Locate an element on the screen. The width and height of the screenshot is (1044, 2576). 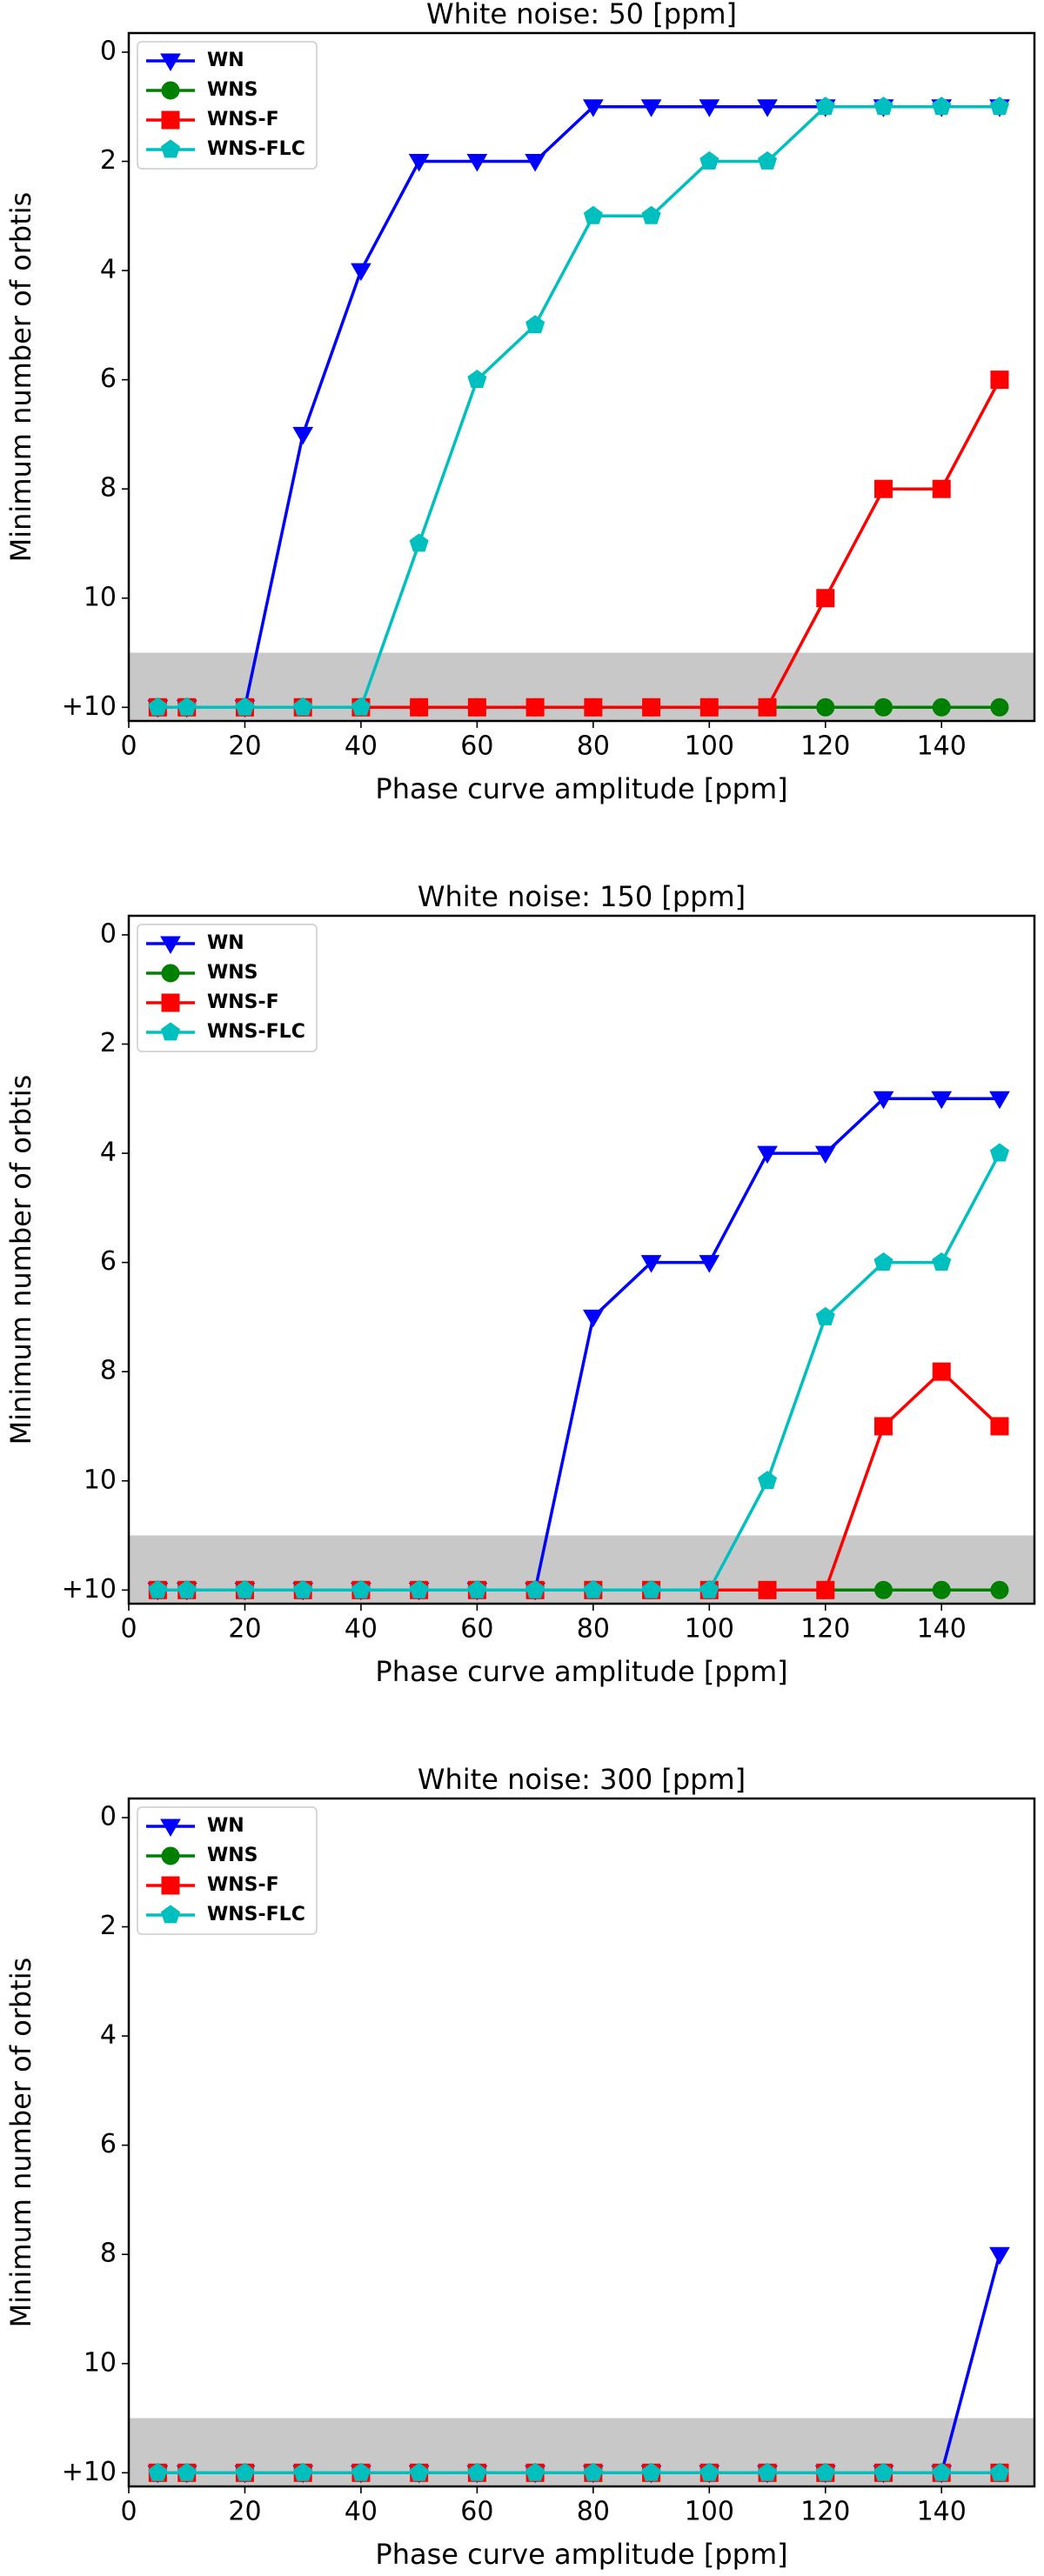
x-axis-label: Phase curve amplitude [ppm] is located at coordinates (581, 1671).